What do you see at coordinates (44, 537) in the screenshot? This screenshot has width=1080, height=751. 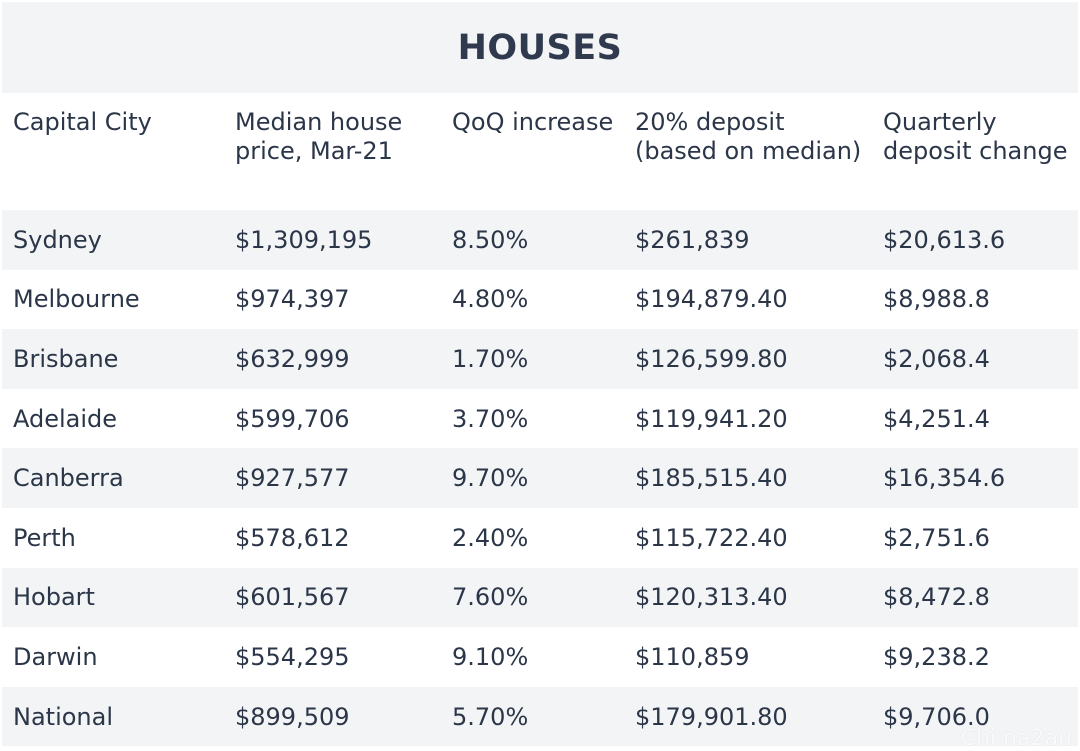 I see `cell-city: Perth` at bounding box center [44, 537].